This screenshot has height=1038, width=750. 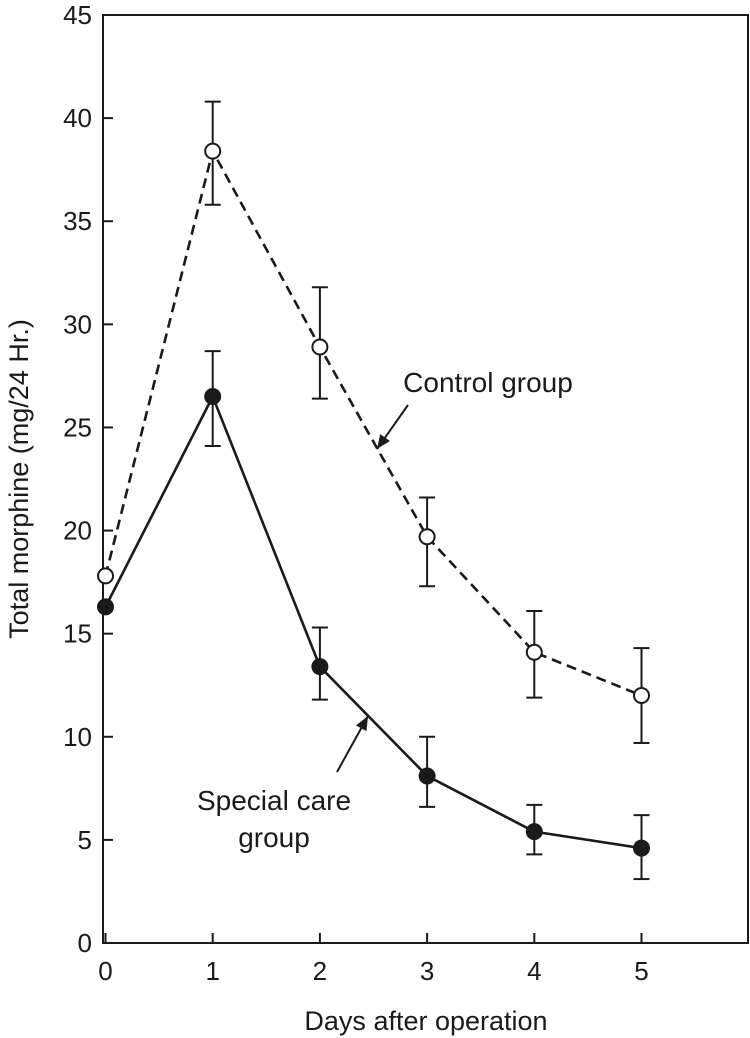 I want to click on y-tick-label: 20, so click(x=77, y=531).